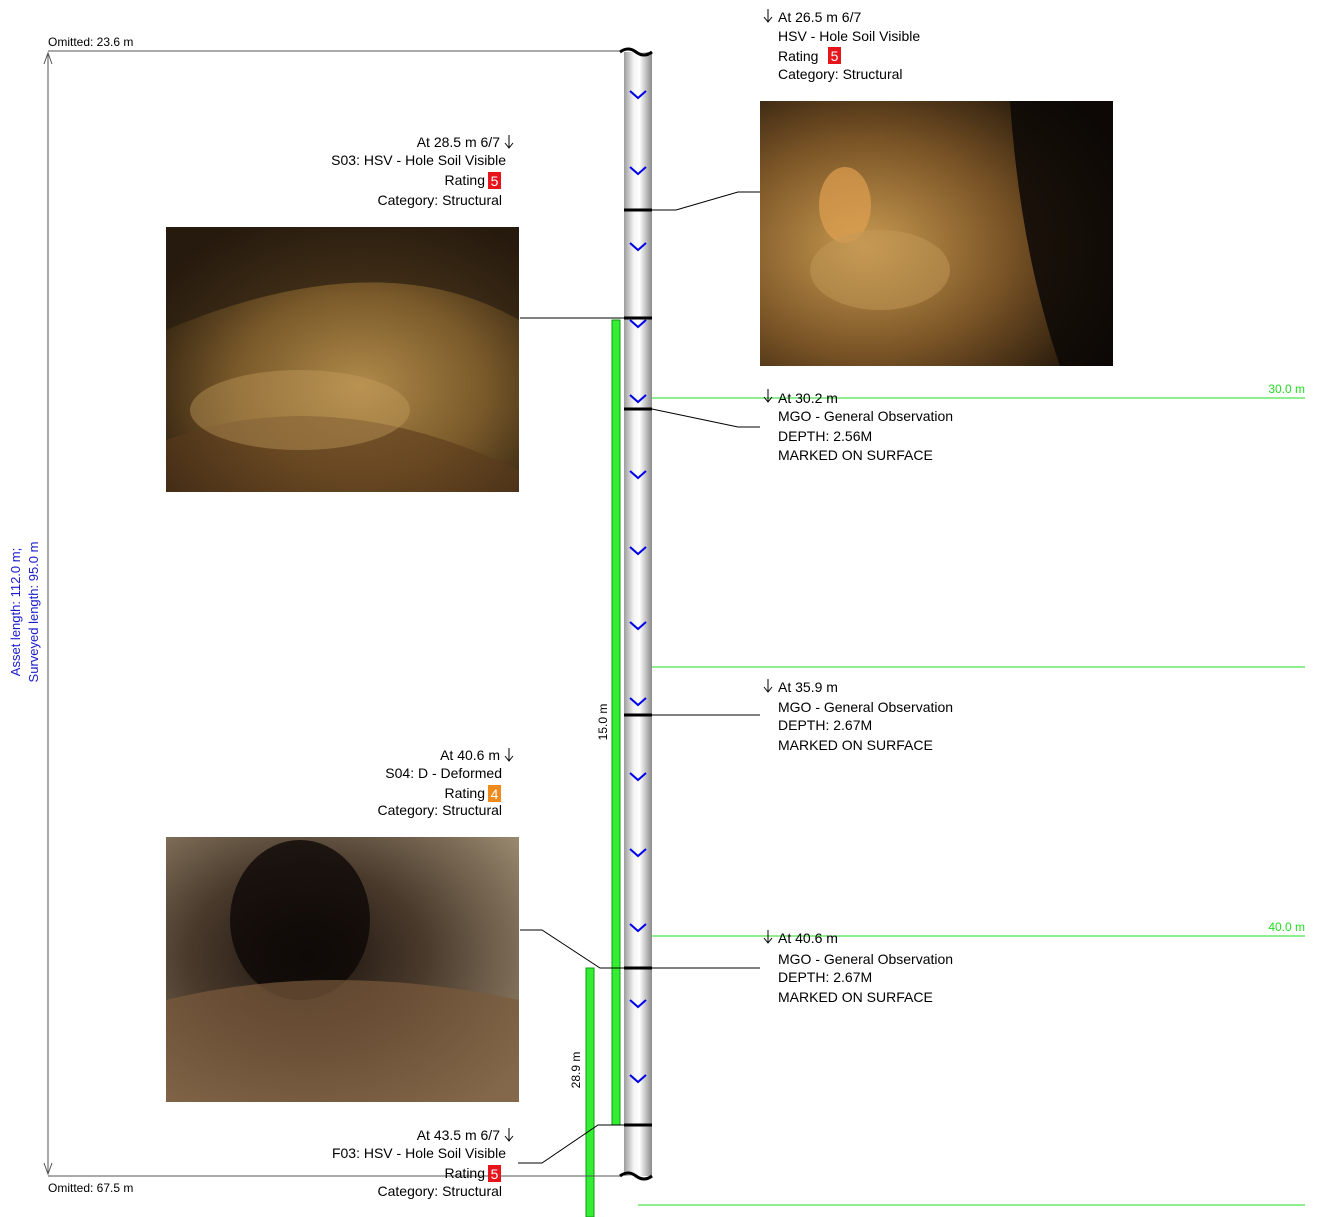  Describe the element at coordinates (1286, 389) in the screenshot. I see `distance-marker-30: 30.0 m` at that location.